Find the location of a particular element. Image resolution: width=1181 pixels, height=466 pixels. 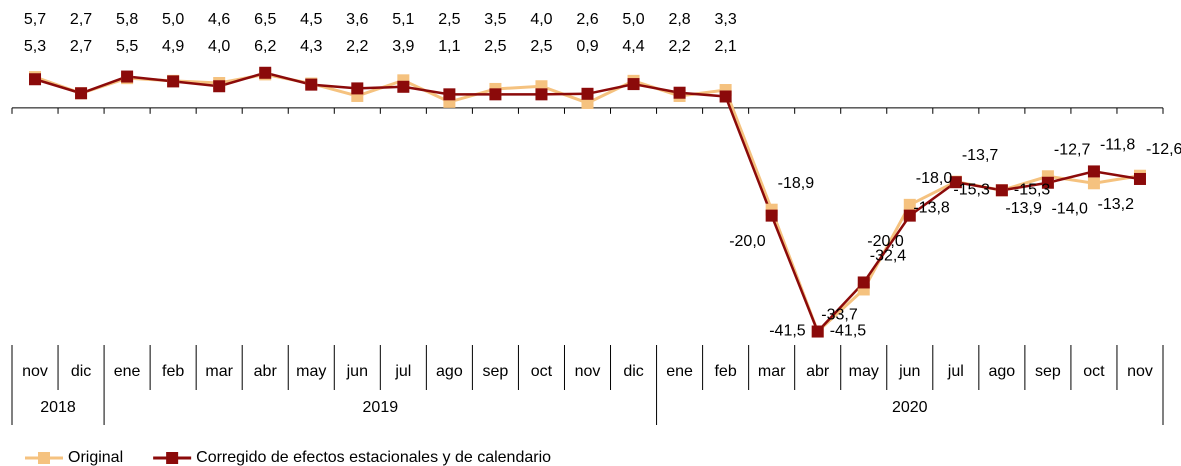

data-label: -13,9 is located at coordinates (1023, 208).